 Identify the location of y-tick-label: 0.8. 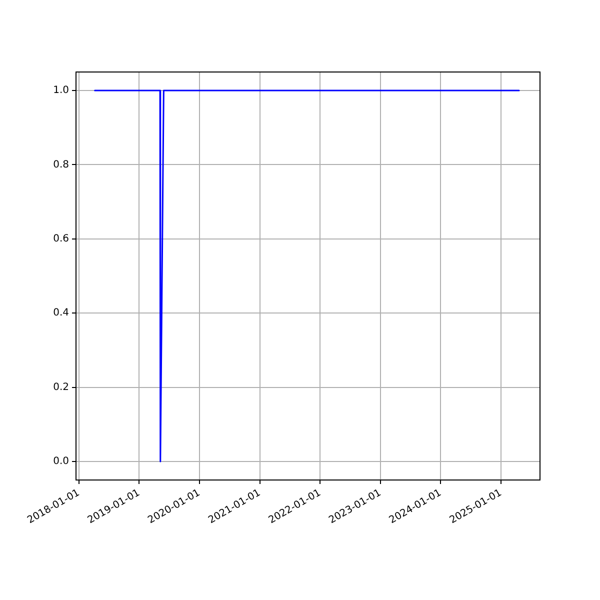
(61, 164).